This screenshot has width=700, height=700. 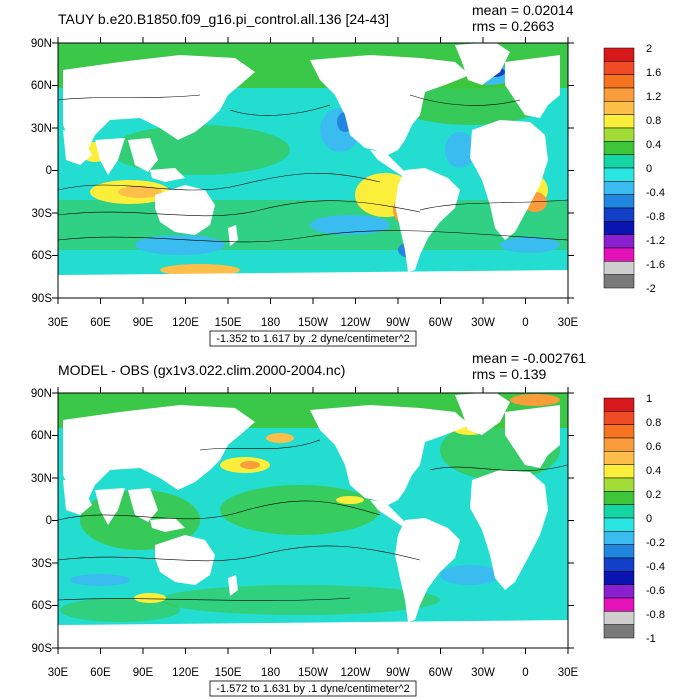 I want to click on panel-1-range-box: -1.352 to 1.617 by .2 dyne/centimeter^2, so click(x=313, y=338).